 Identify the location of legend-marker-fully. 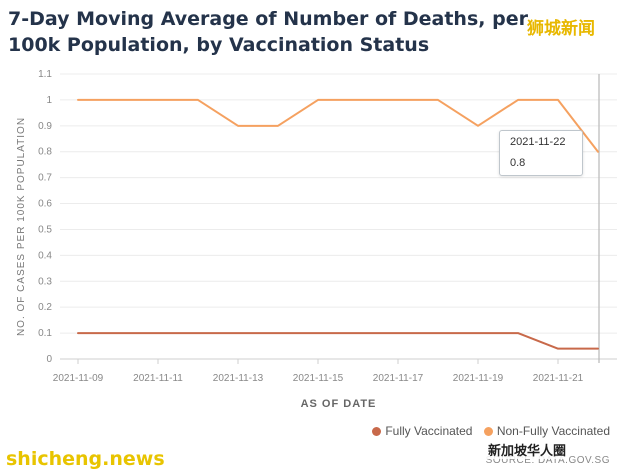
(377, 431).